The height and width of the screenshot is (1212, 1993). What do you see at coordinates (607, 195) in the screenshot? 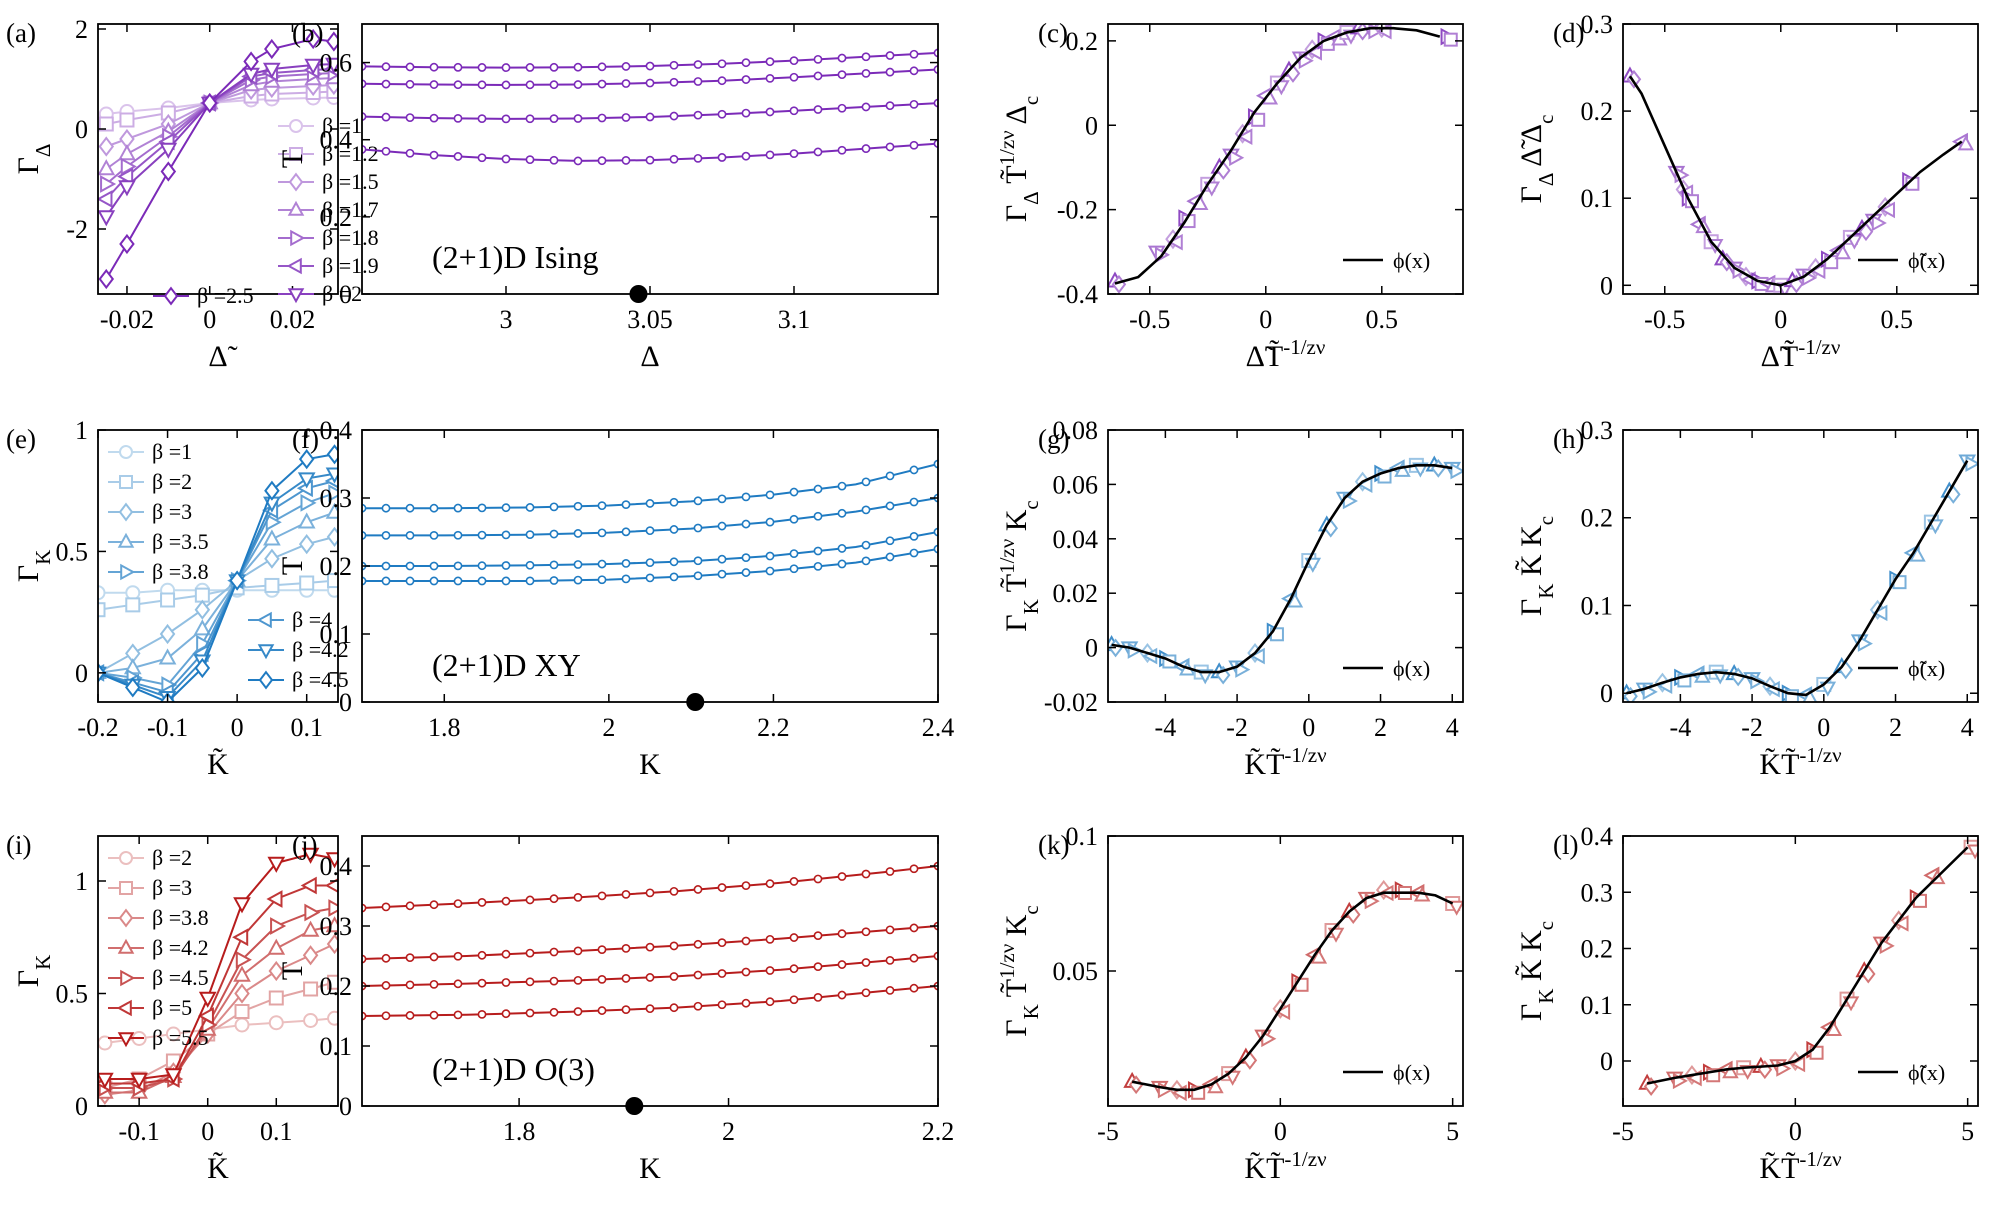
I see `panel-b: 3 3.05 3.1 0 0.2 0.4 0.6 Δ T (b) (2+1)D Ising` at bounding box center [607, 195].